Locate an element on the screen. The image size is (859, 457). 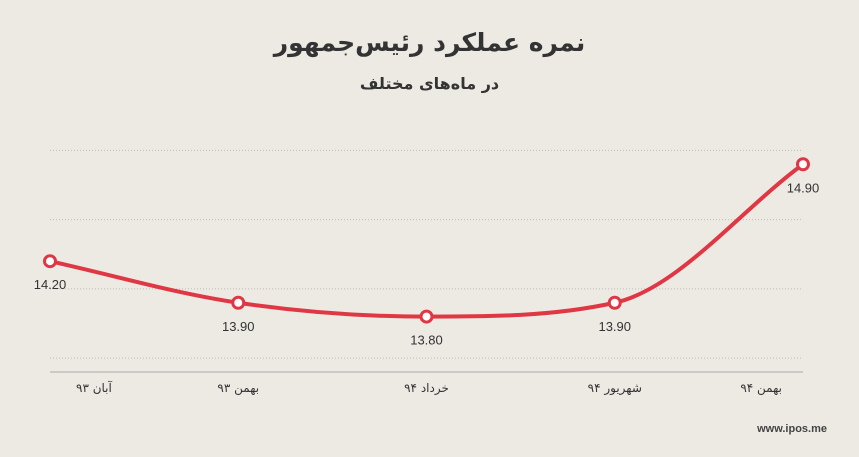
data-label-2: 13.80 is located at coordinates (426, 340).